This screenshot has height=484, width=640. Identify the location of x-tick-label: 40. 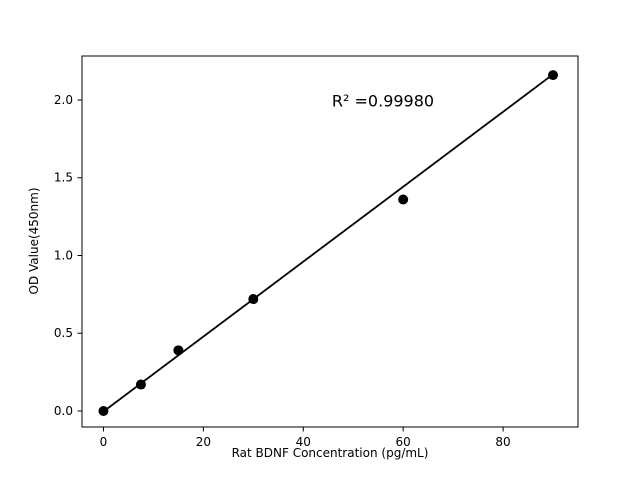
(303, 442).